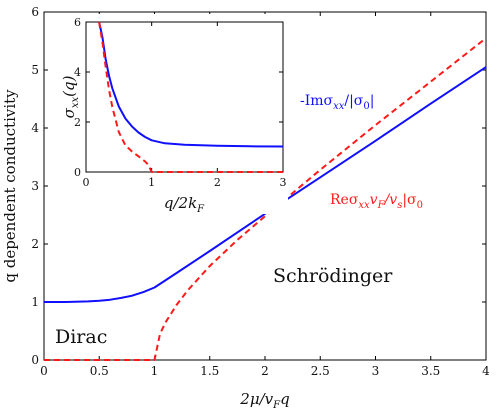 Image resolution: width=498 pixels, height=415 pixels. What do you see at coordinates (376, 371) in the screenshot?
I see `main-x-tick-label: 3` at bounding box center [376, 371].